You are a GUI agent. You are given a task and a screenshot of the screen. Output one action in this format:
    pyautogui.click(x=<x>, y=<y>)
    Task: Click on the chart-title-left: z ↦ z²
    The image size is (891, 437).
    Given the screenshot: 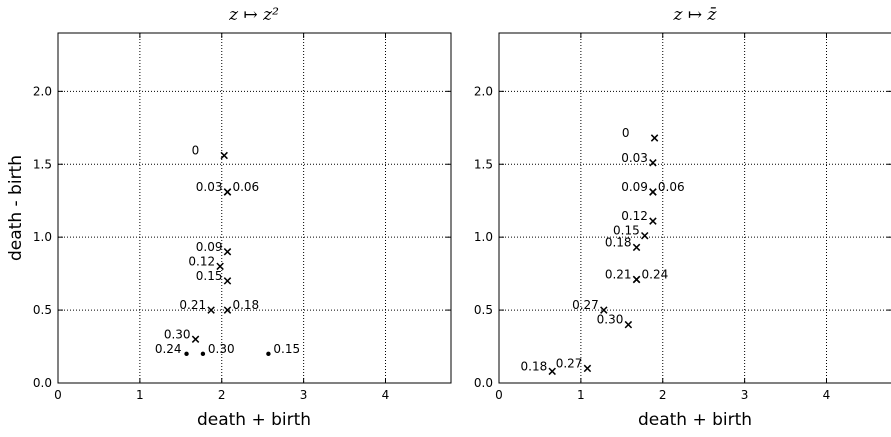 What is the action you would take?
    pyautogui.click(x=253, y=15)
    